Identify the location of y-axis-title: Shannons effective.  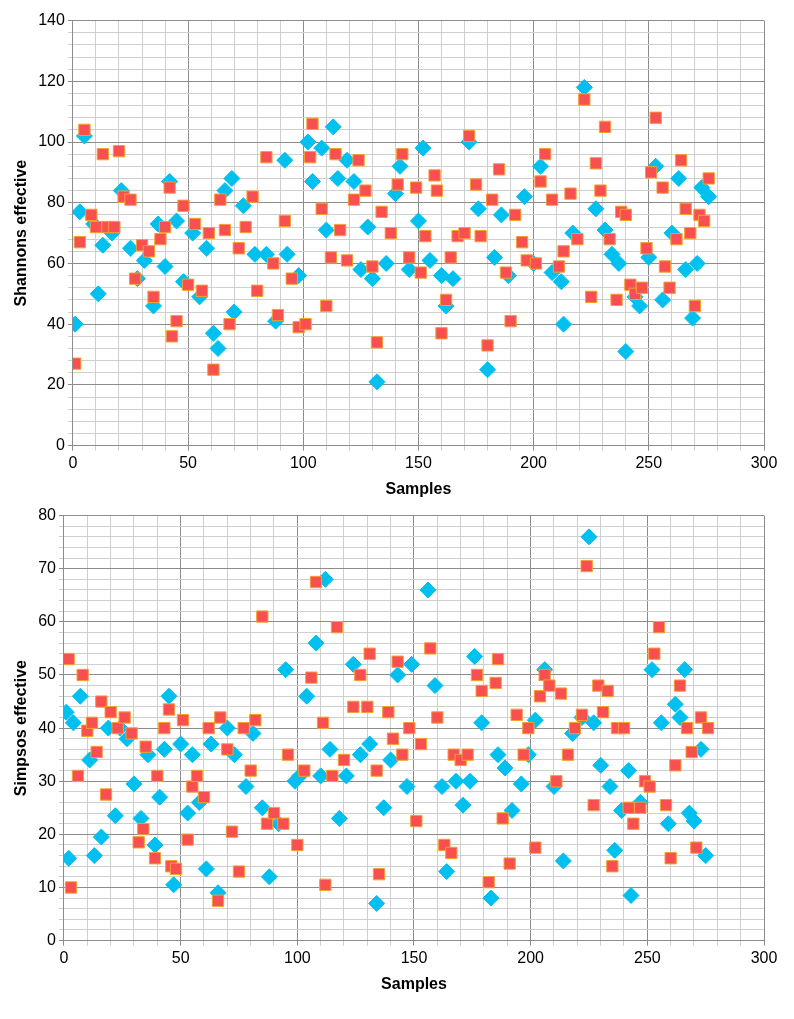
(21, 233).